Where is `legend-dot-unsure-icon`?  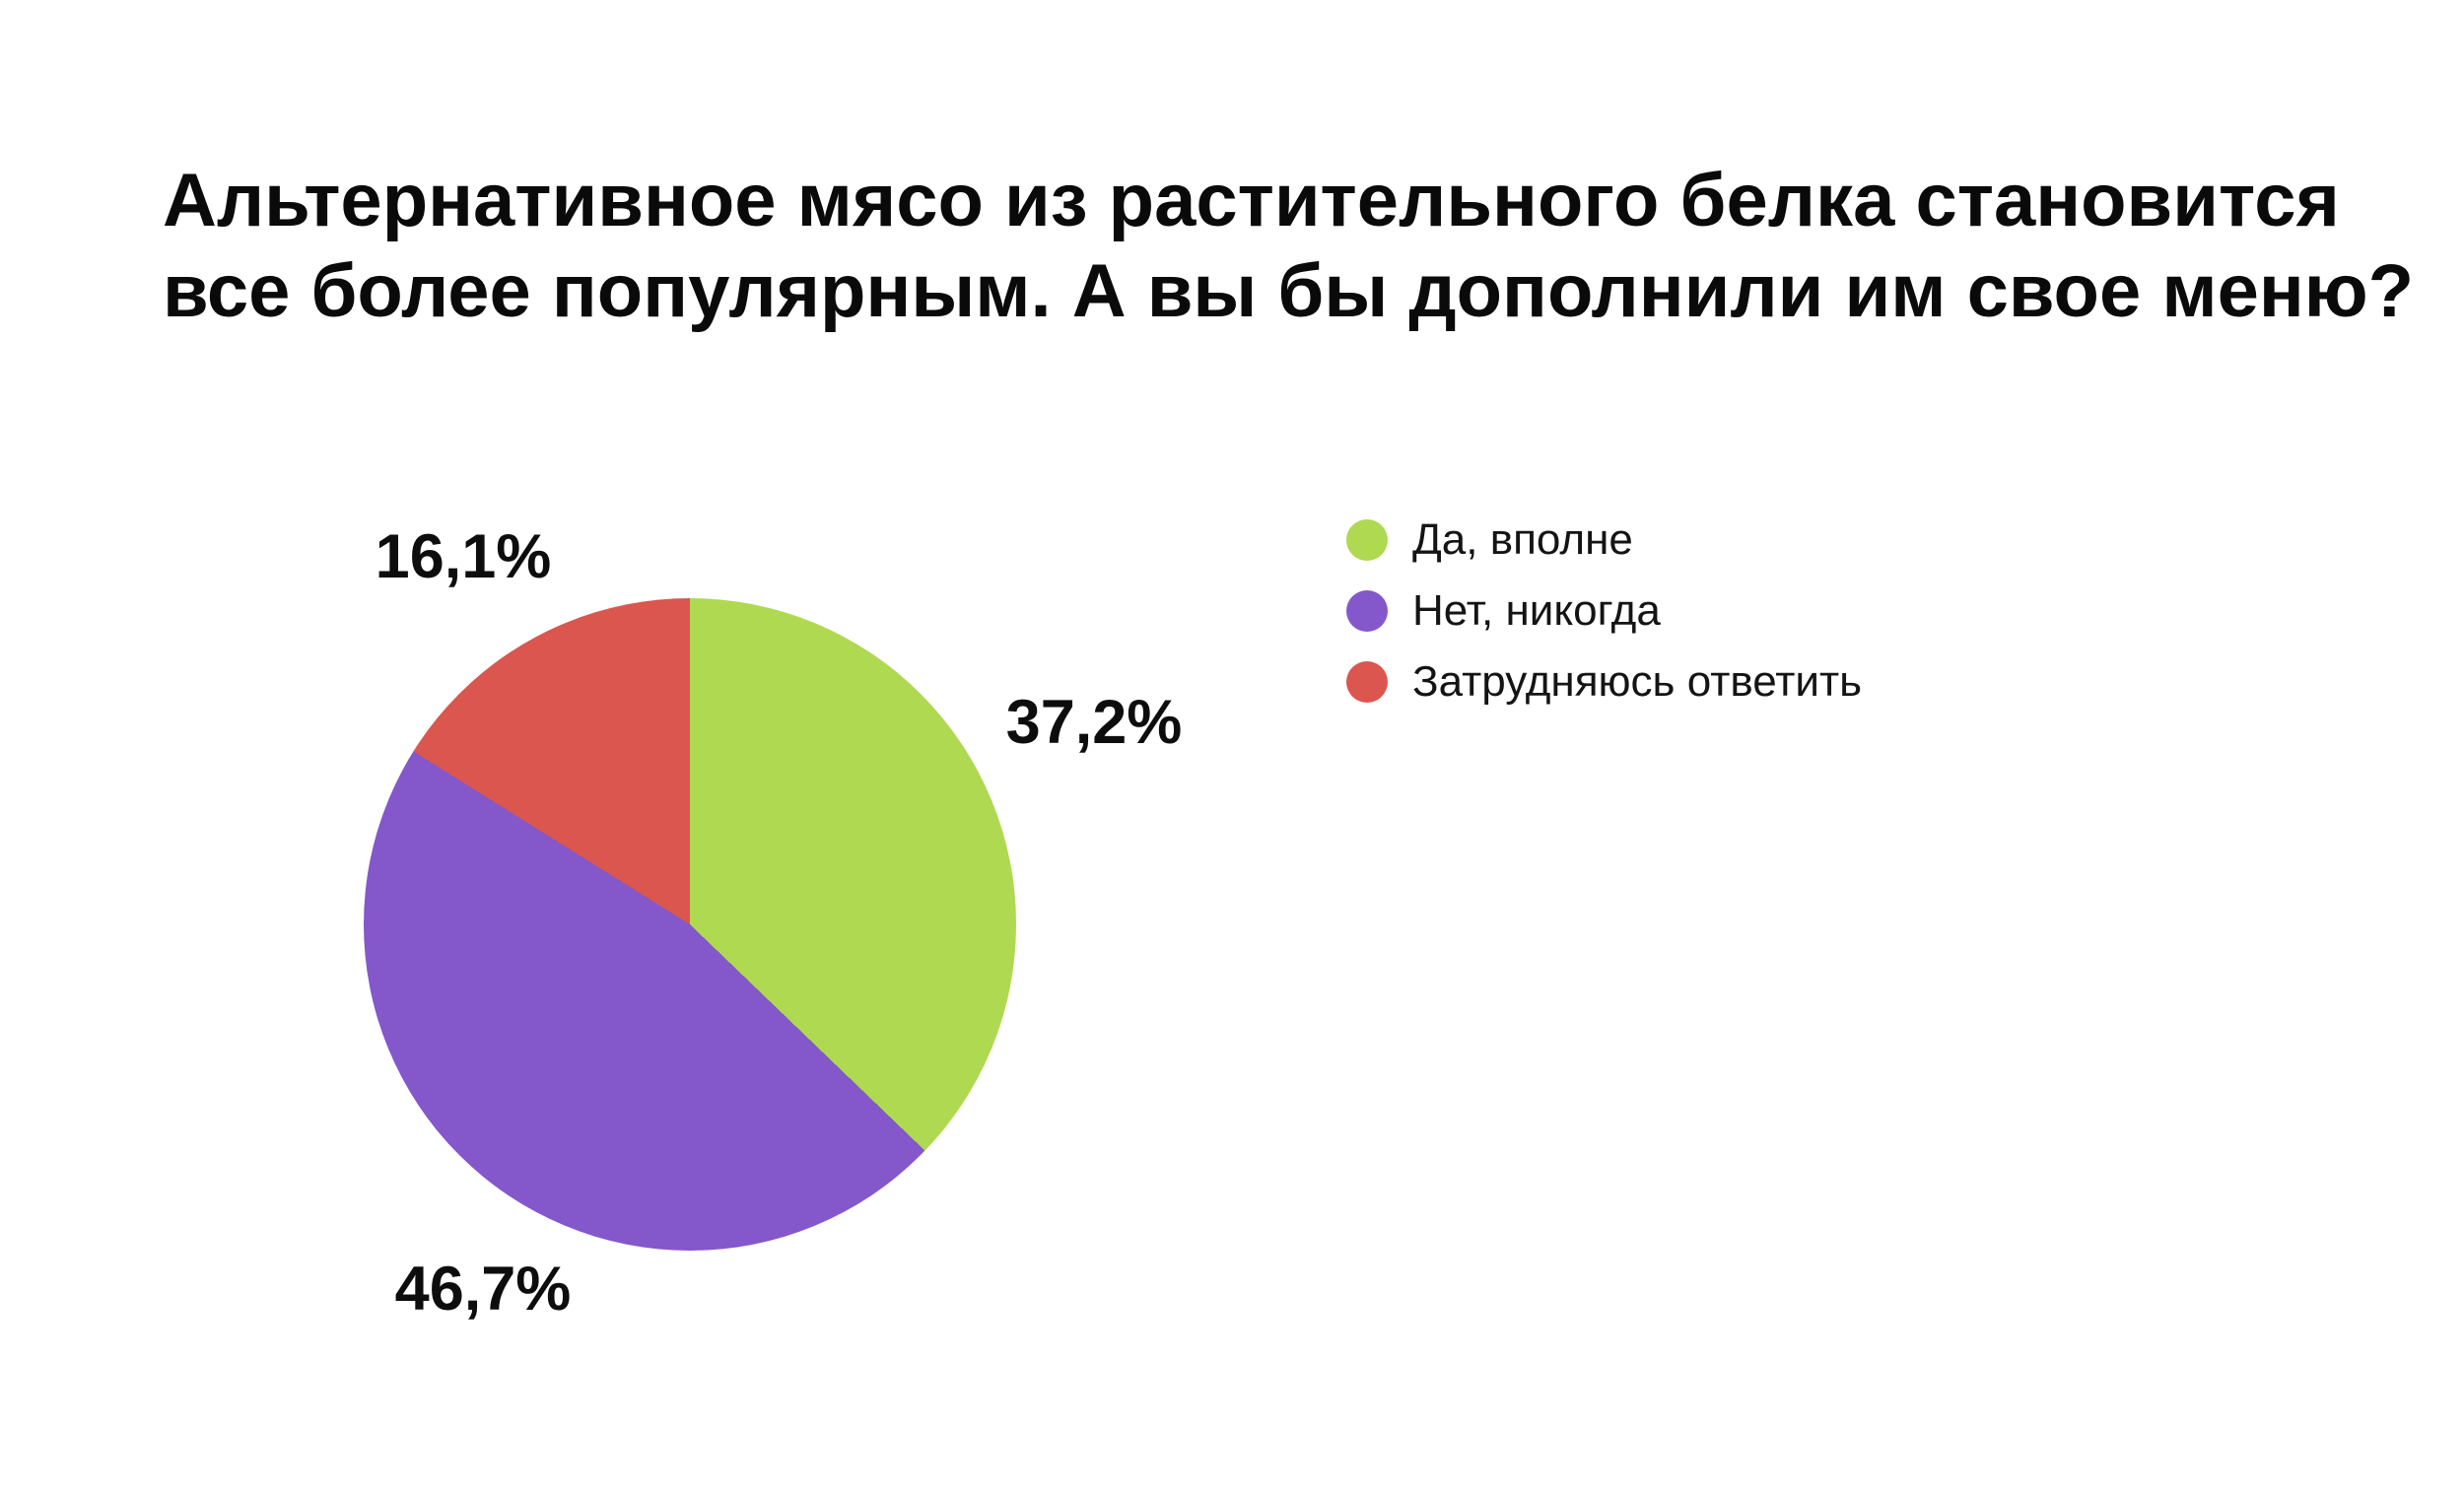 legend-dot-unsure-icon is located at coordinates (1367, 682).